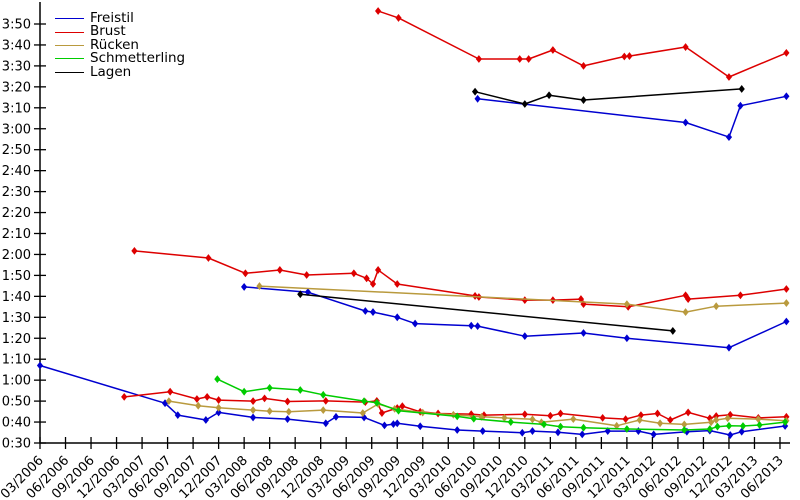 The image size is (800, 500). I want to click on series-line-lagen-100m, so click(486, 312).